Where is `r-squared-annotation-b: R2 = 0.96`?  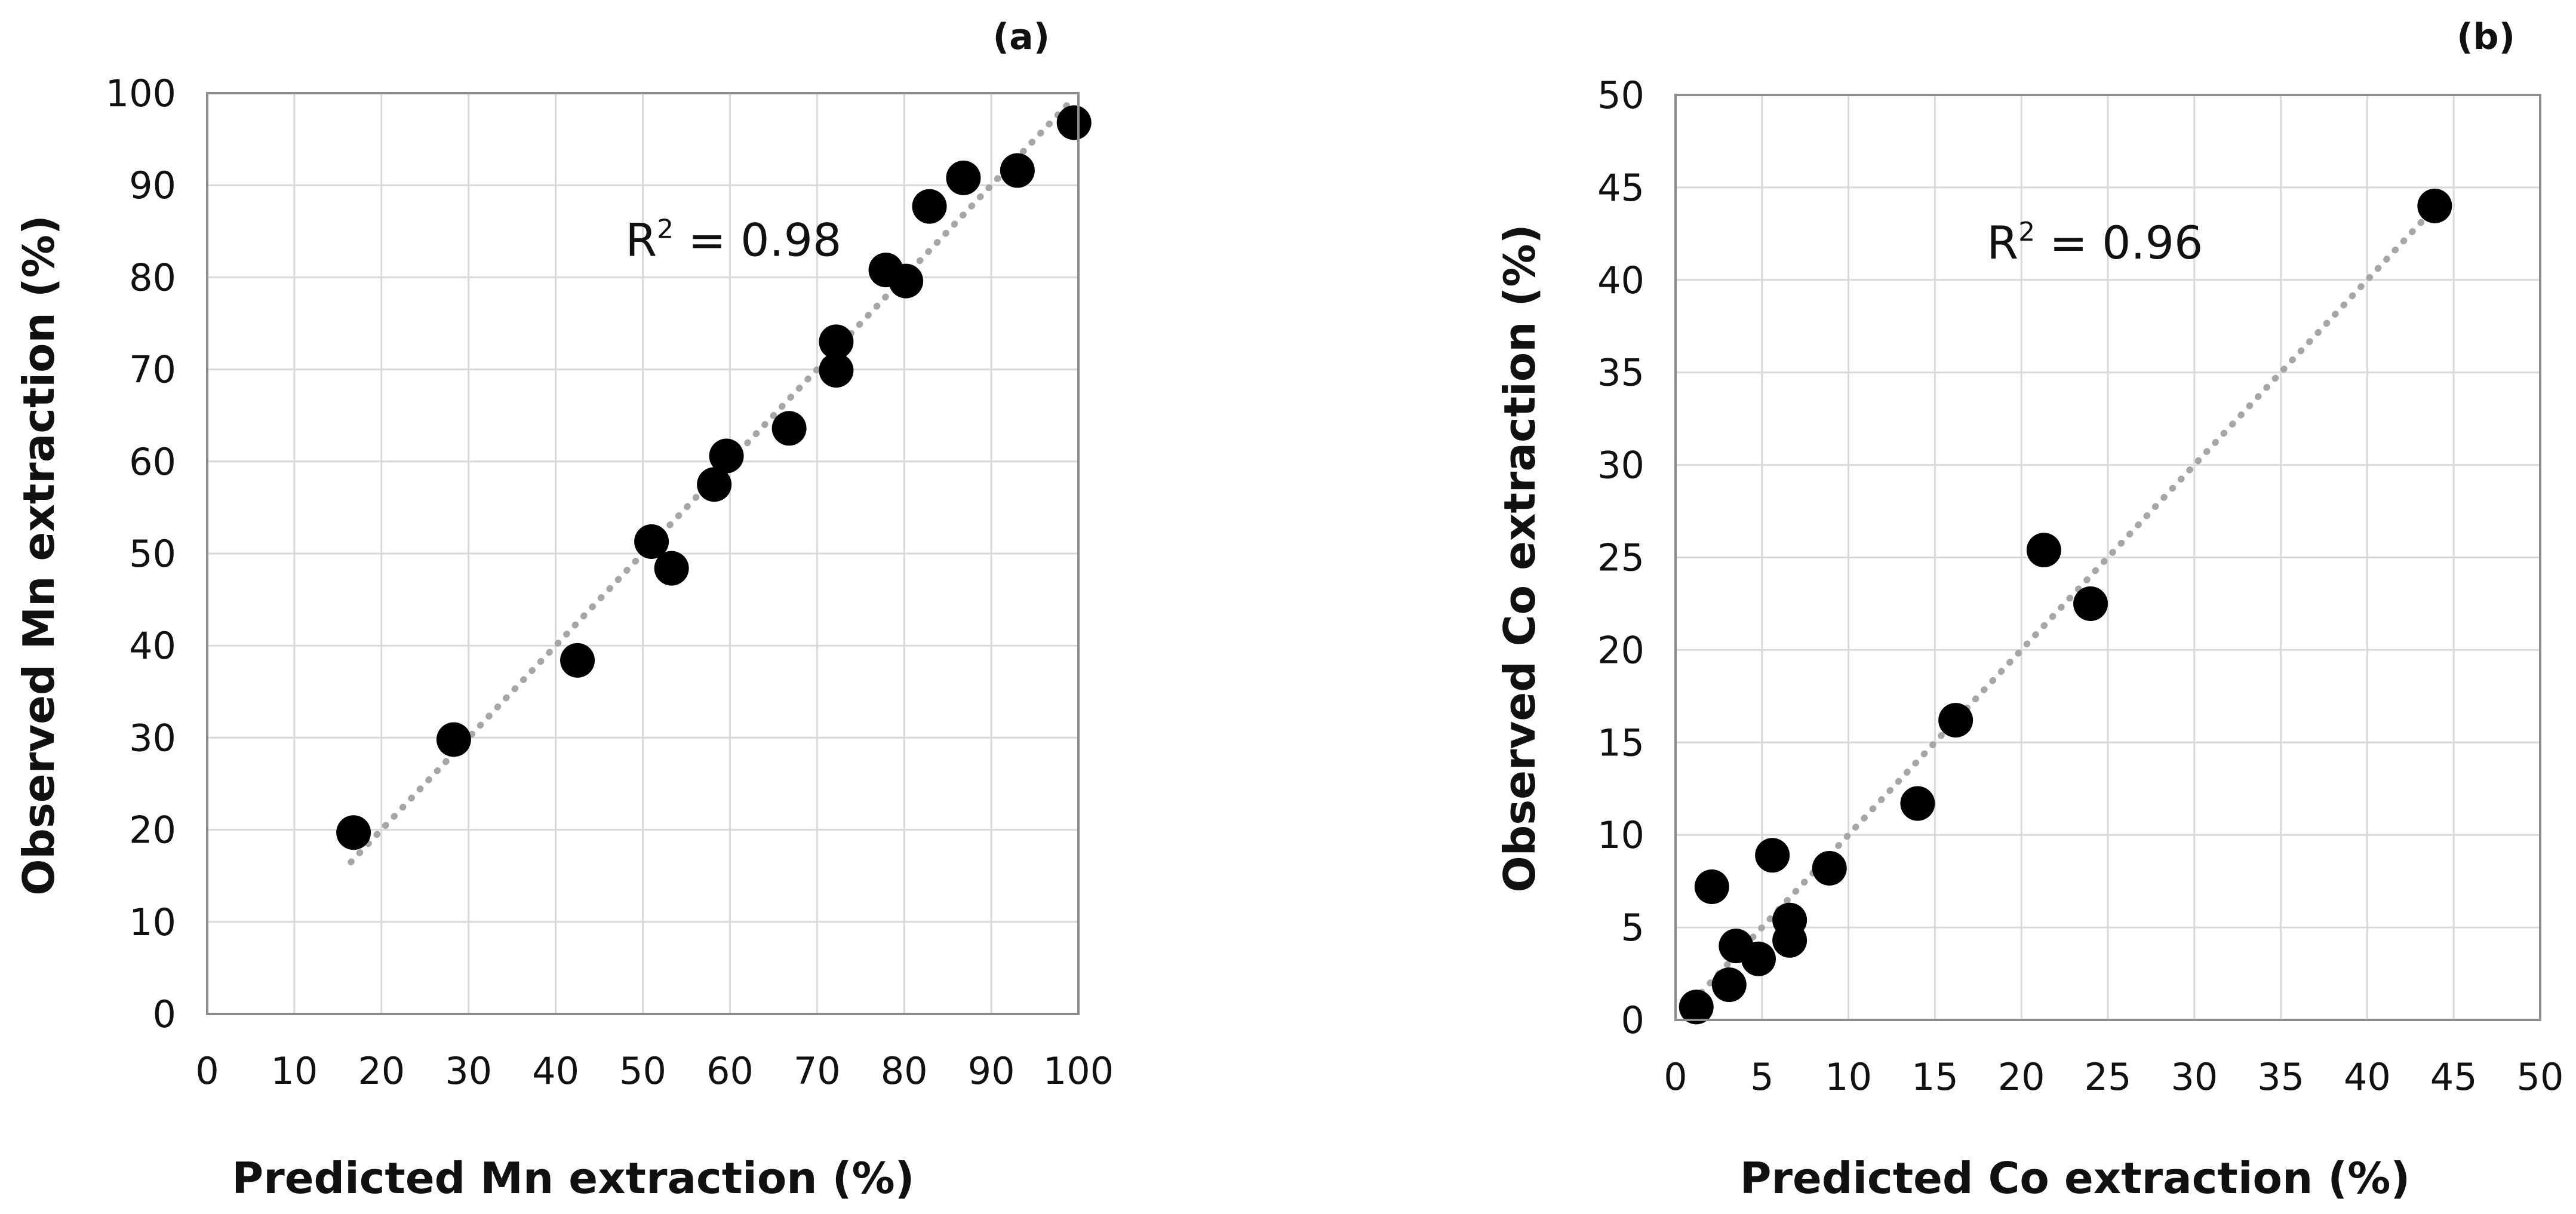
r-squared-annotation-b: R2 = 0.96 is located at coordinates (2095, 242).